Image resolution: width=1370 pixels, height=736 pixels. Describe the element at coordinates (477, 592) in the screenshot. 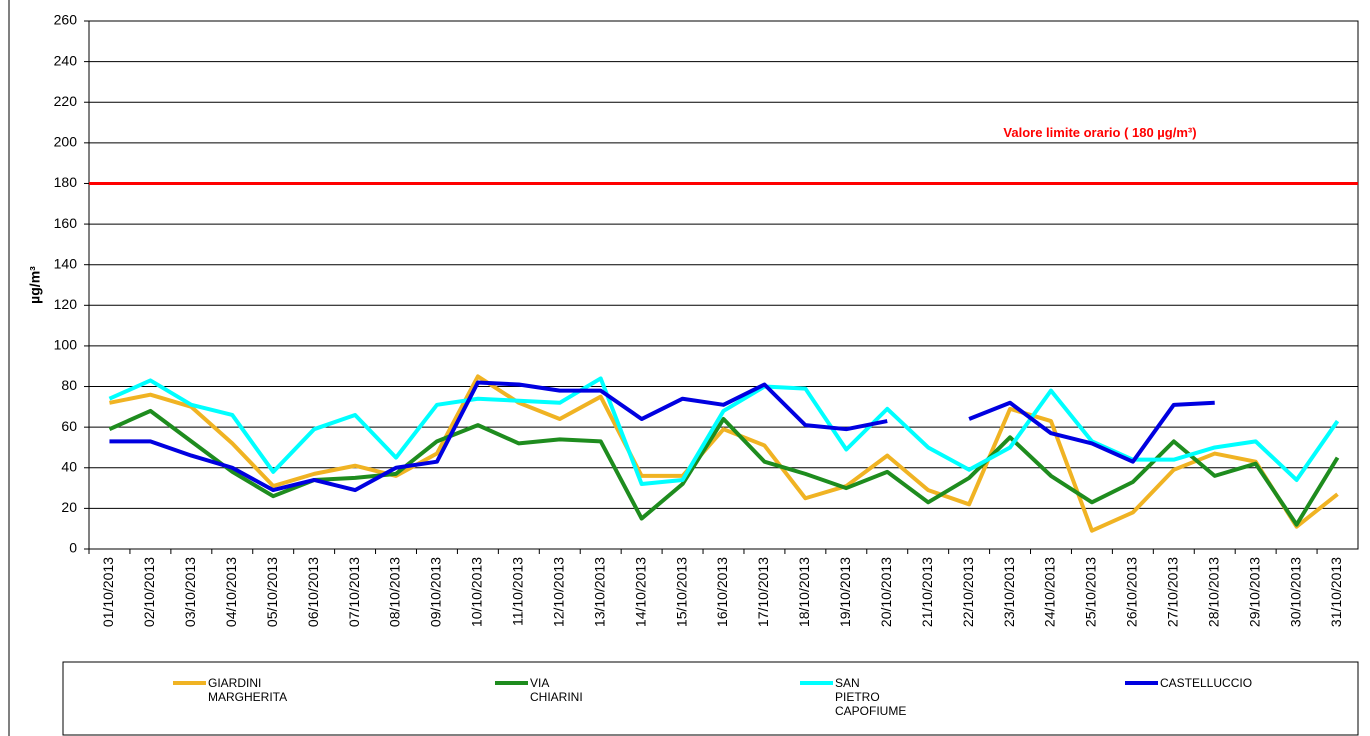

I see `x-tick-label: 10/10/2013` at that location.